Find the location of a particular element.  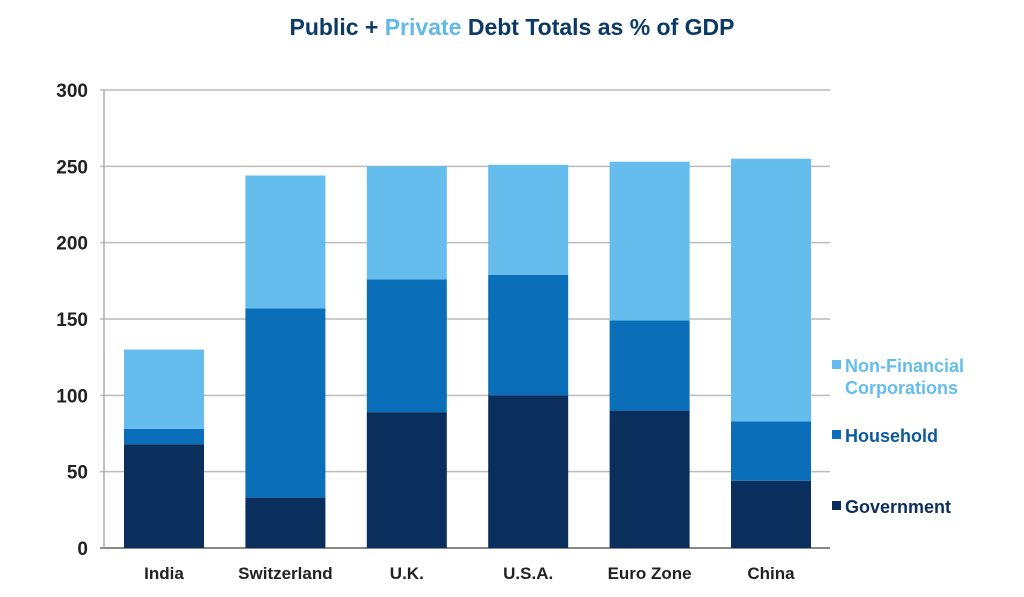

legend-label-line: Household is located at coordinates (891, 436).